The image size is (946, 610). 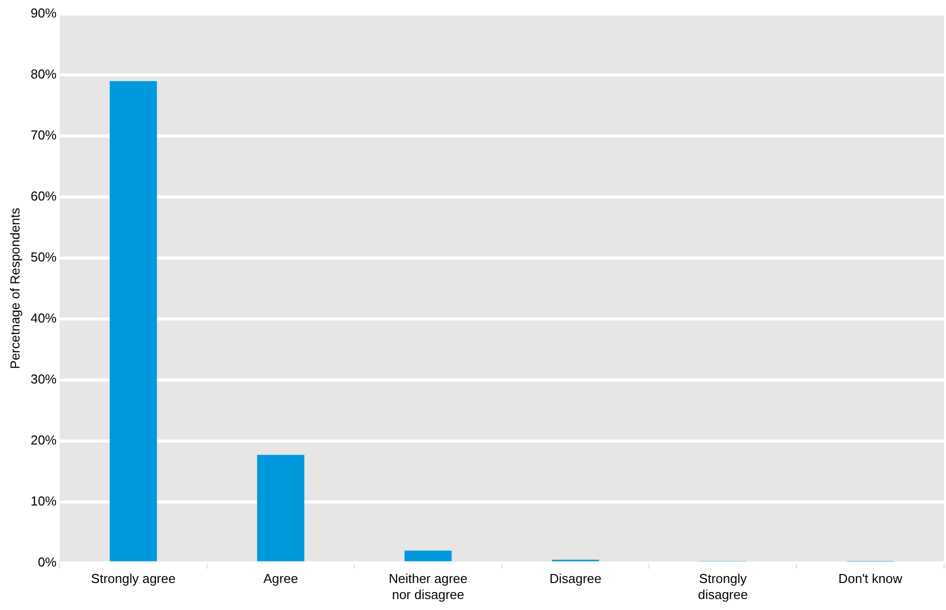 What do you see at coordinates (428, 586) in the screenshot?
I see `x-tick-label: Neither agree nor disagree` at bounding box center [428, 586].